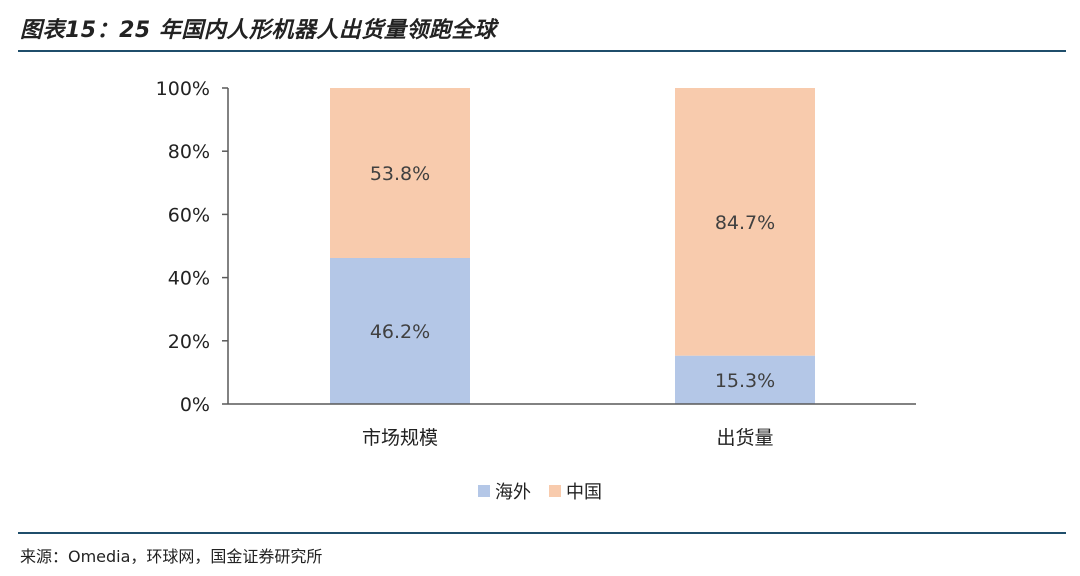 Image resolution: width=1080 pixels, height=576 pixels. What do you see at coordinates (258, 30) in the screenshot?
I see `chart-title: 图表15：25 年国内人形机器人出货量领跑全球` at bounding box center [258, 30].